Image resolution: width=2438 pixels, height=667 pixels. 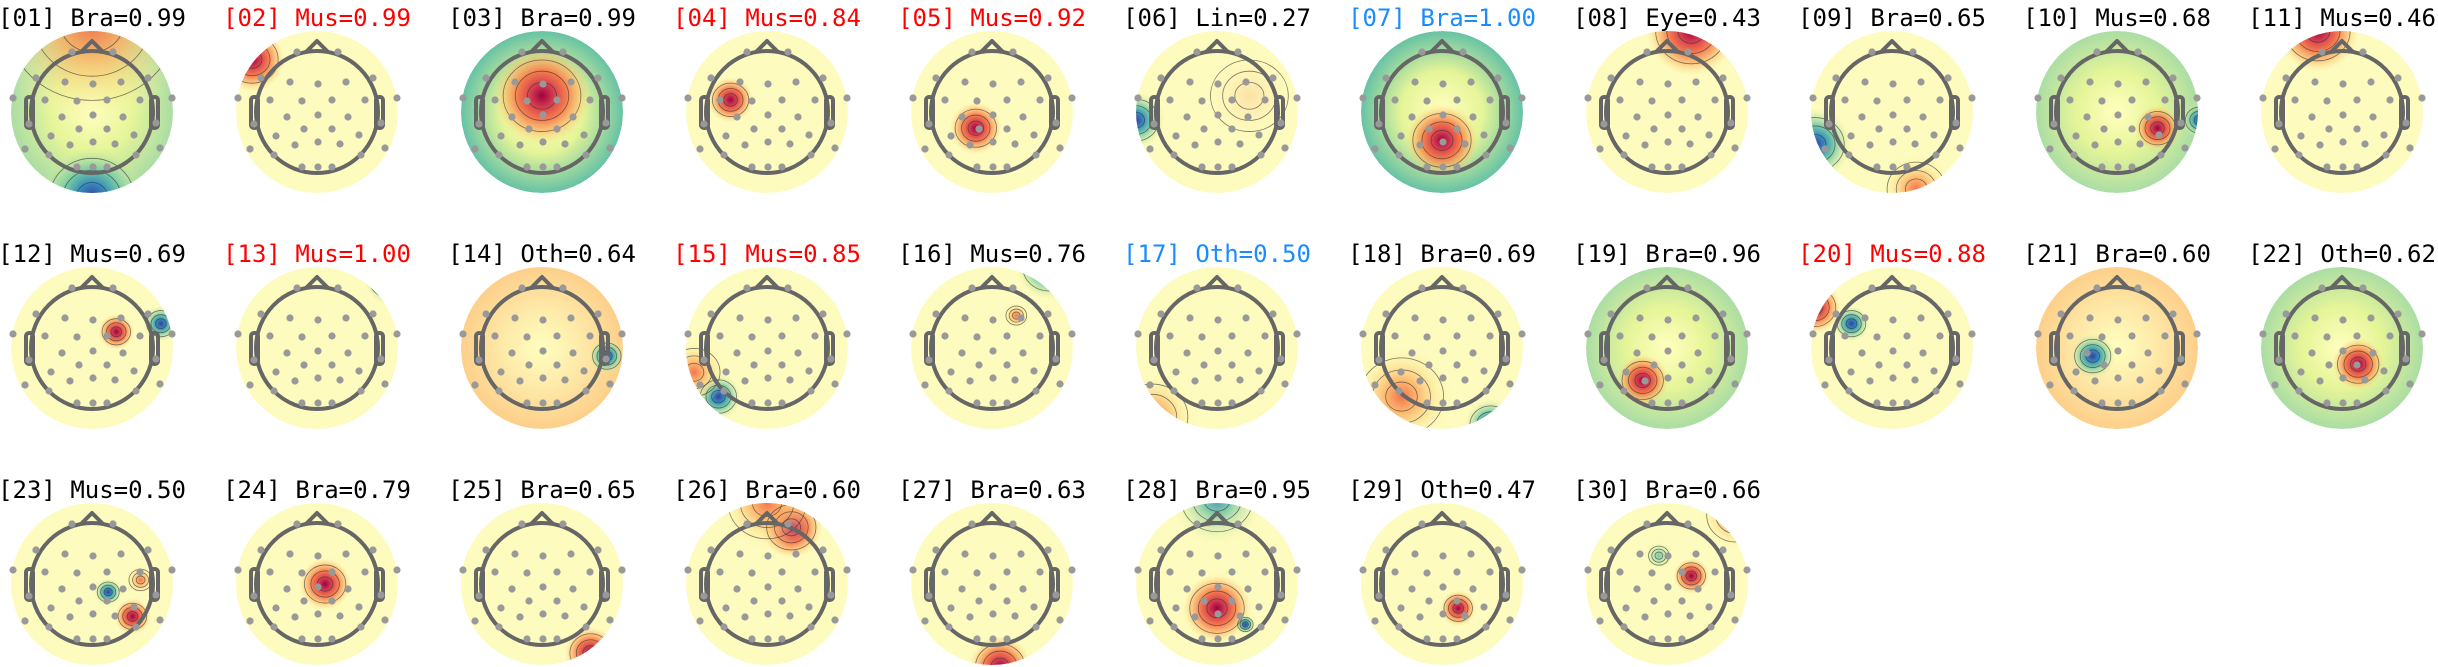 I want to click on component-title: [28] Bra=0.95, so click(x=1217, y=490).